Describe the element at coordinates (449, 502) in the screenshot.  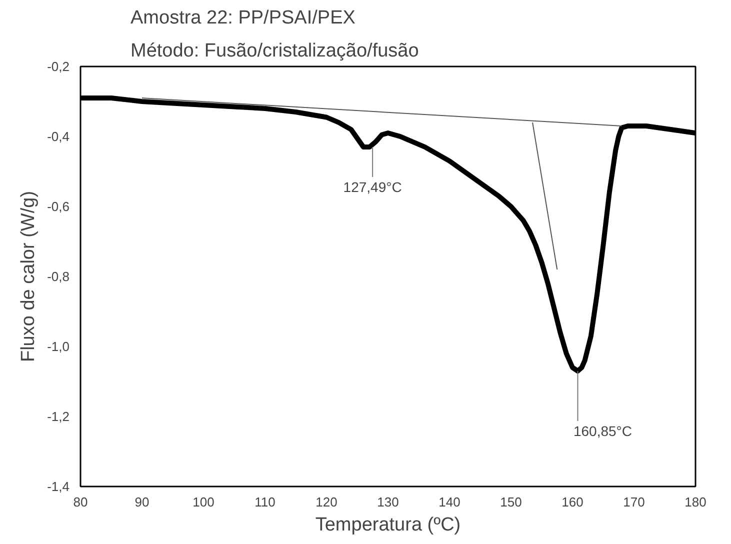
I see `x-tick-label: 140` at that location.